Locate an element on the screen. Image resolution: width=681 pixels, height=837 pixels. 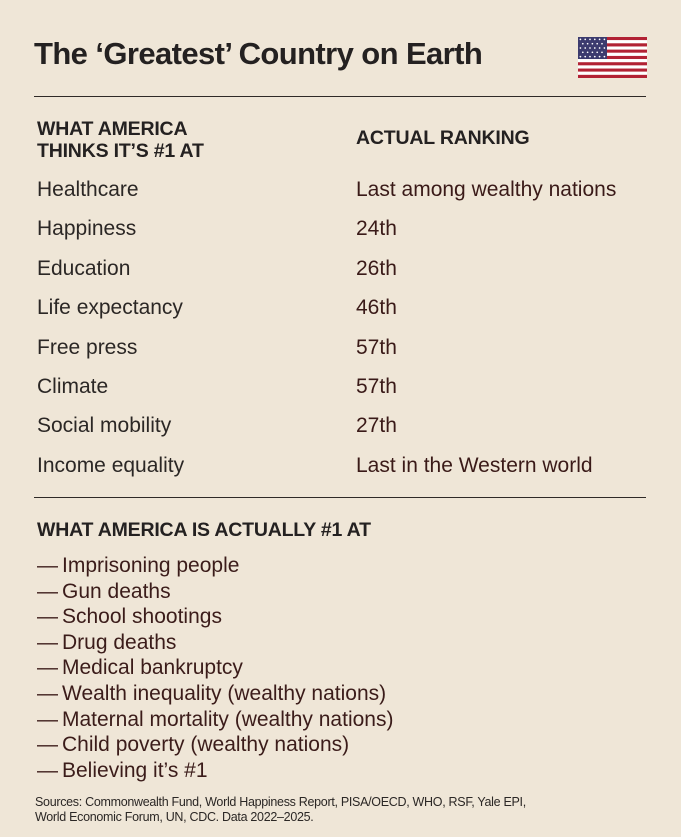
actual-ranking-heading: ACTUAL RANKING is located at coordinates (443, 138).